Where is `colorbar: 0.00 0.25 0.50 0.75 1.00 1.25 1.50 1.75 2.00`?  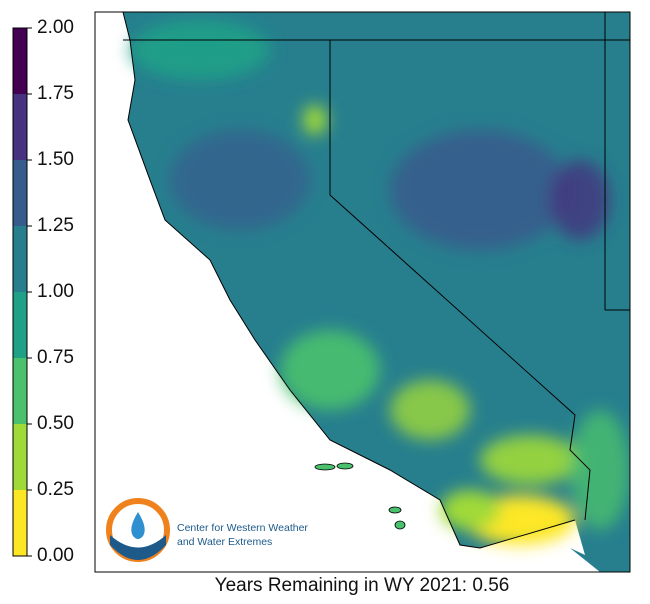 colorbar: 0.00 0.25 0.50 0.75 1.00 1.25 1.50 1.75 2.00 is located at coordinates (43, 291).